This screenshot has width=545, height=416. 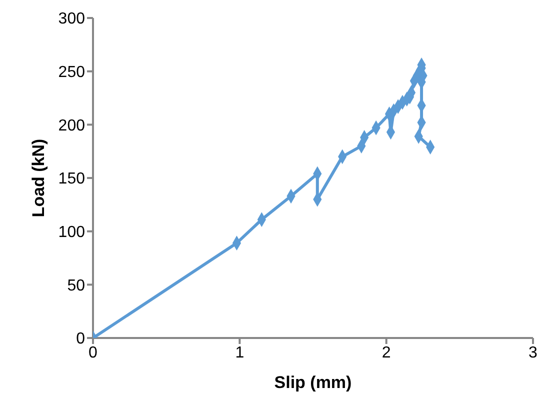 I want to click on y-tick-label: 100, so click(x=72, y=233).